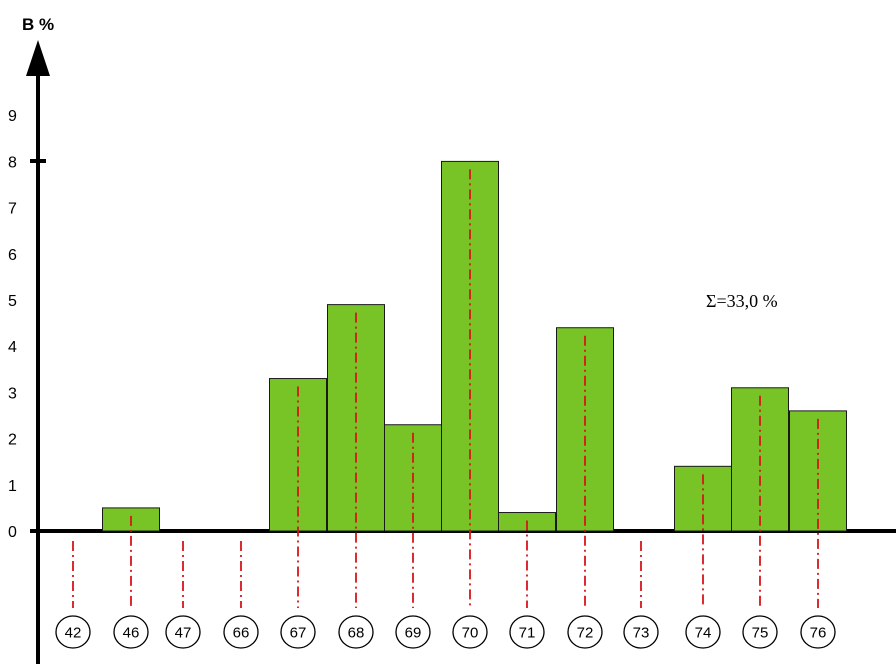 The image size is (896, 664). I want to click on category-marker-47: 47, so click(183, 632).